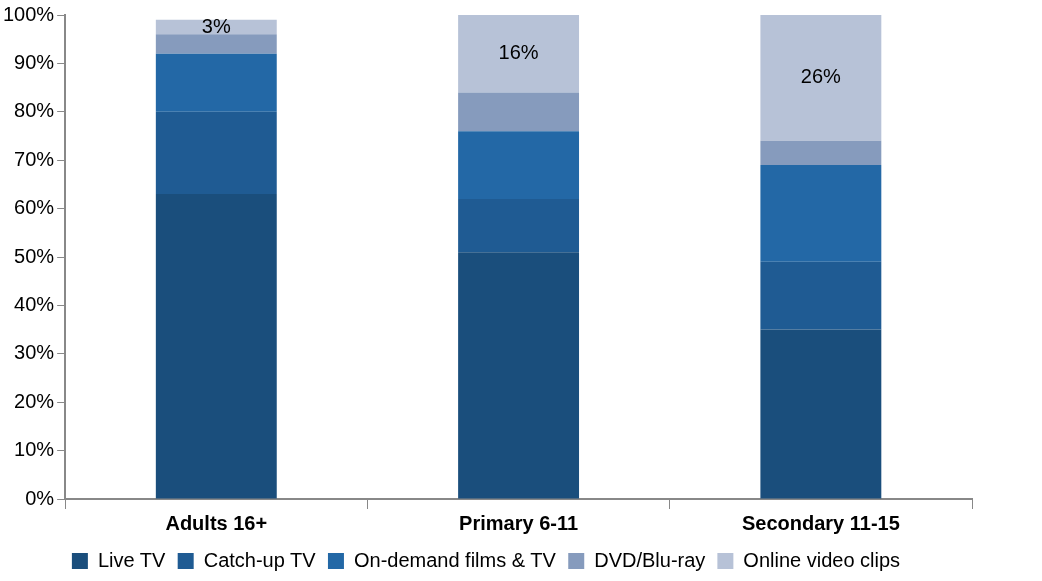  I want to click on y-tick-label: 0%, so click(40, 497).